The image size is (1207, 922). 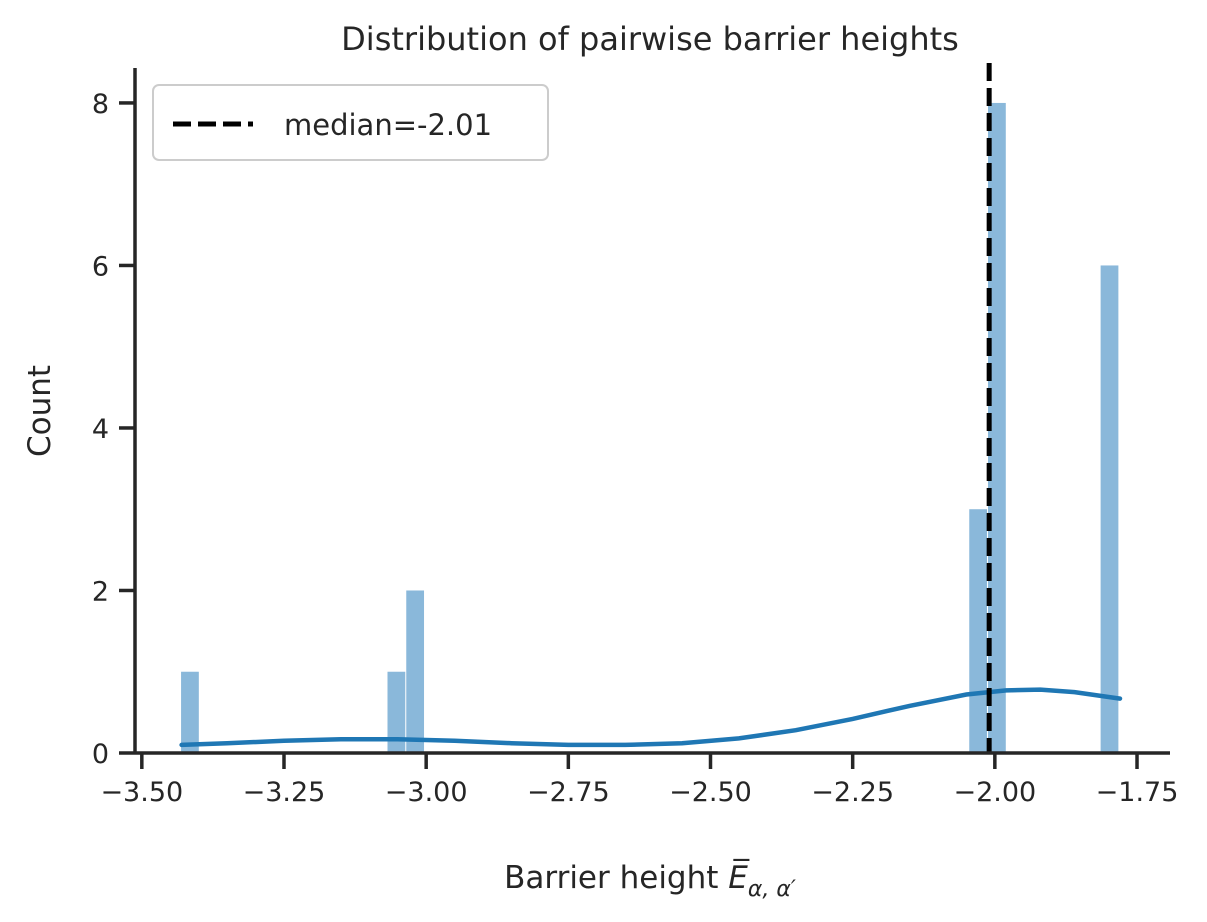 I want to click on legend-median-label: median=-2.01, so click(x=388, y=125).